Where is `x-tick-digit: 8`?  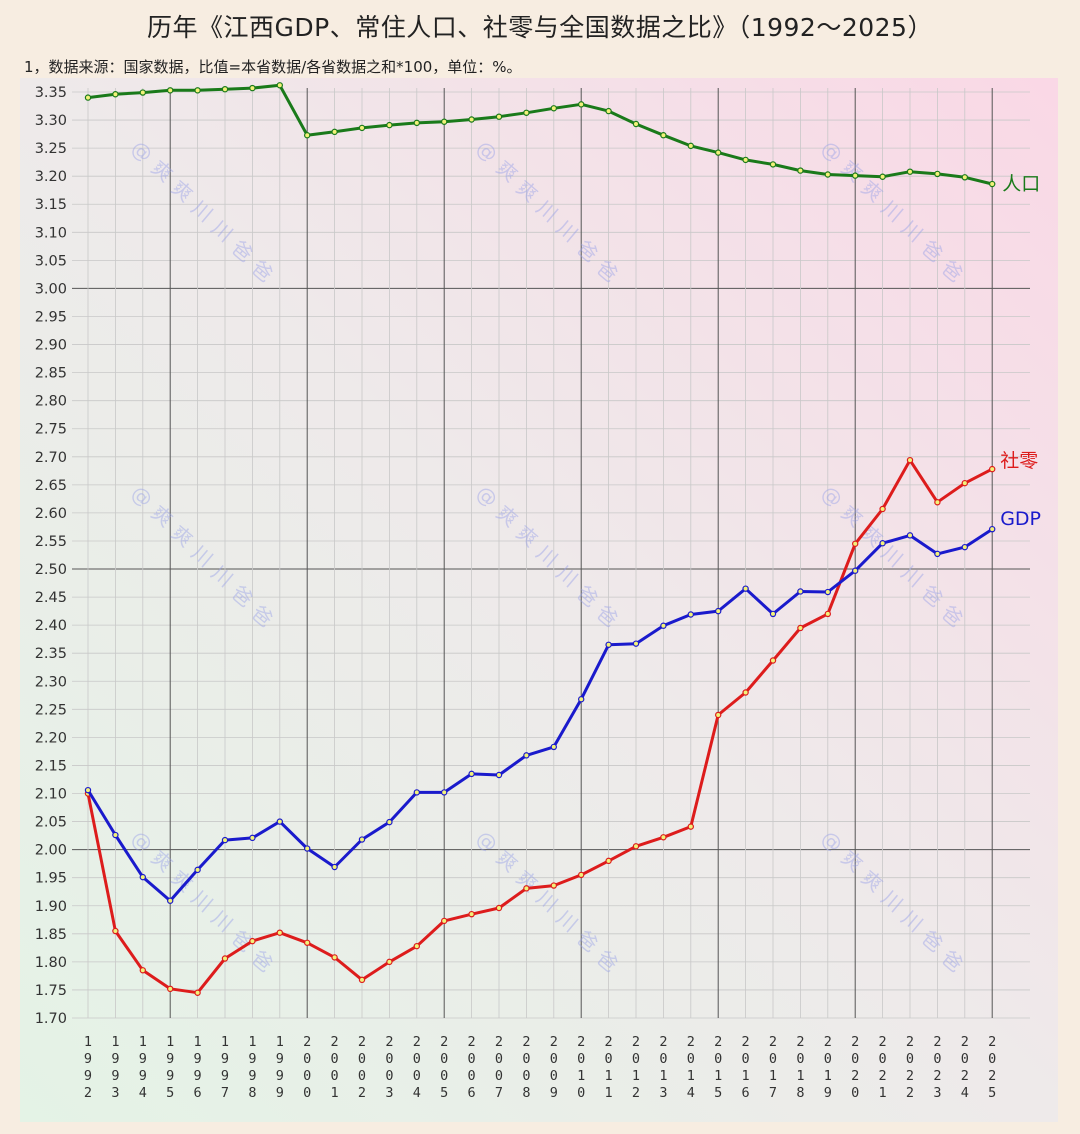 x-tick-digit: 8 is located at coordinates (526, 1093).